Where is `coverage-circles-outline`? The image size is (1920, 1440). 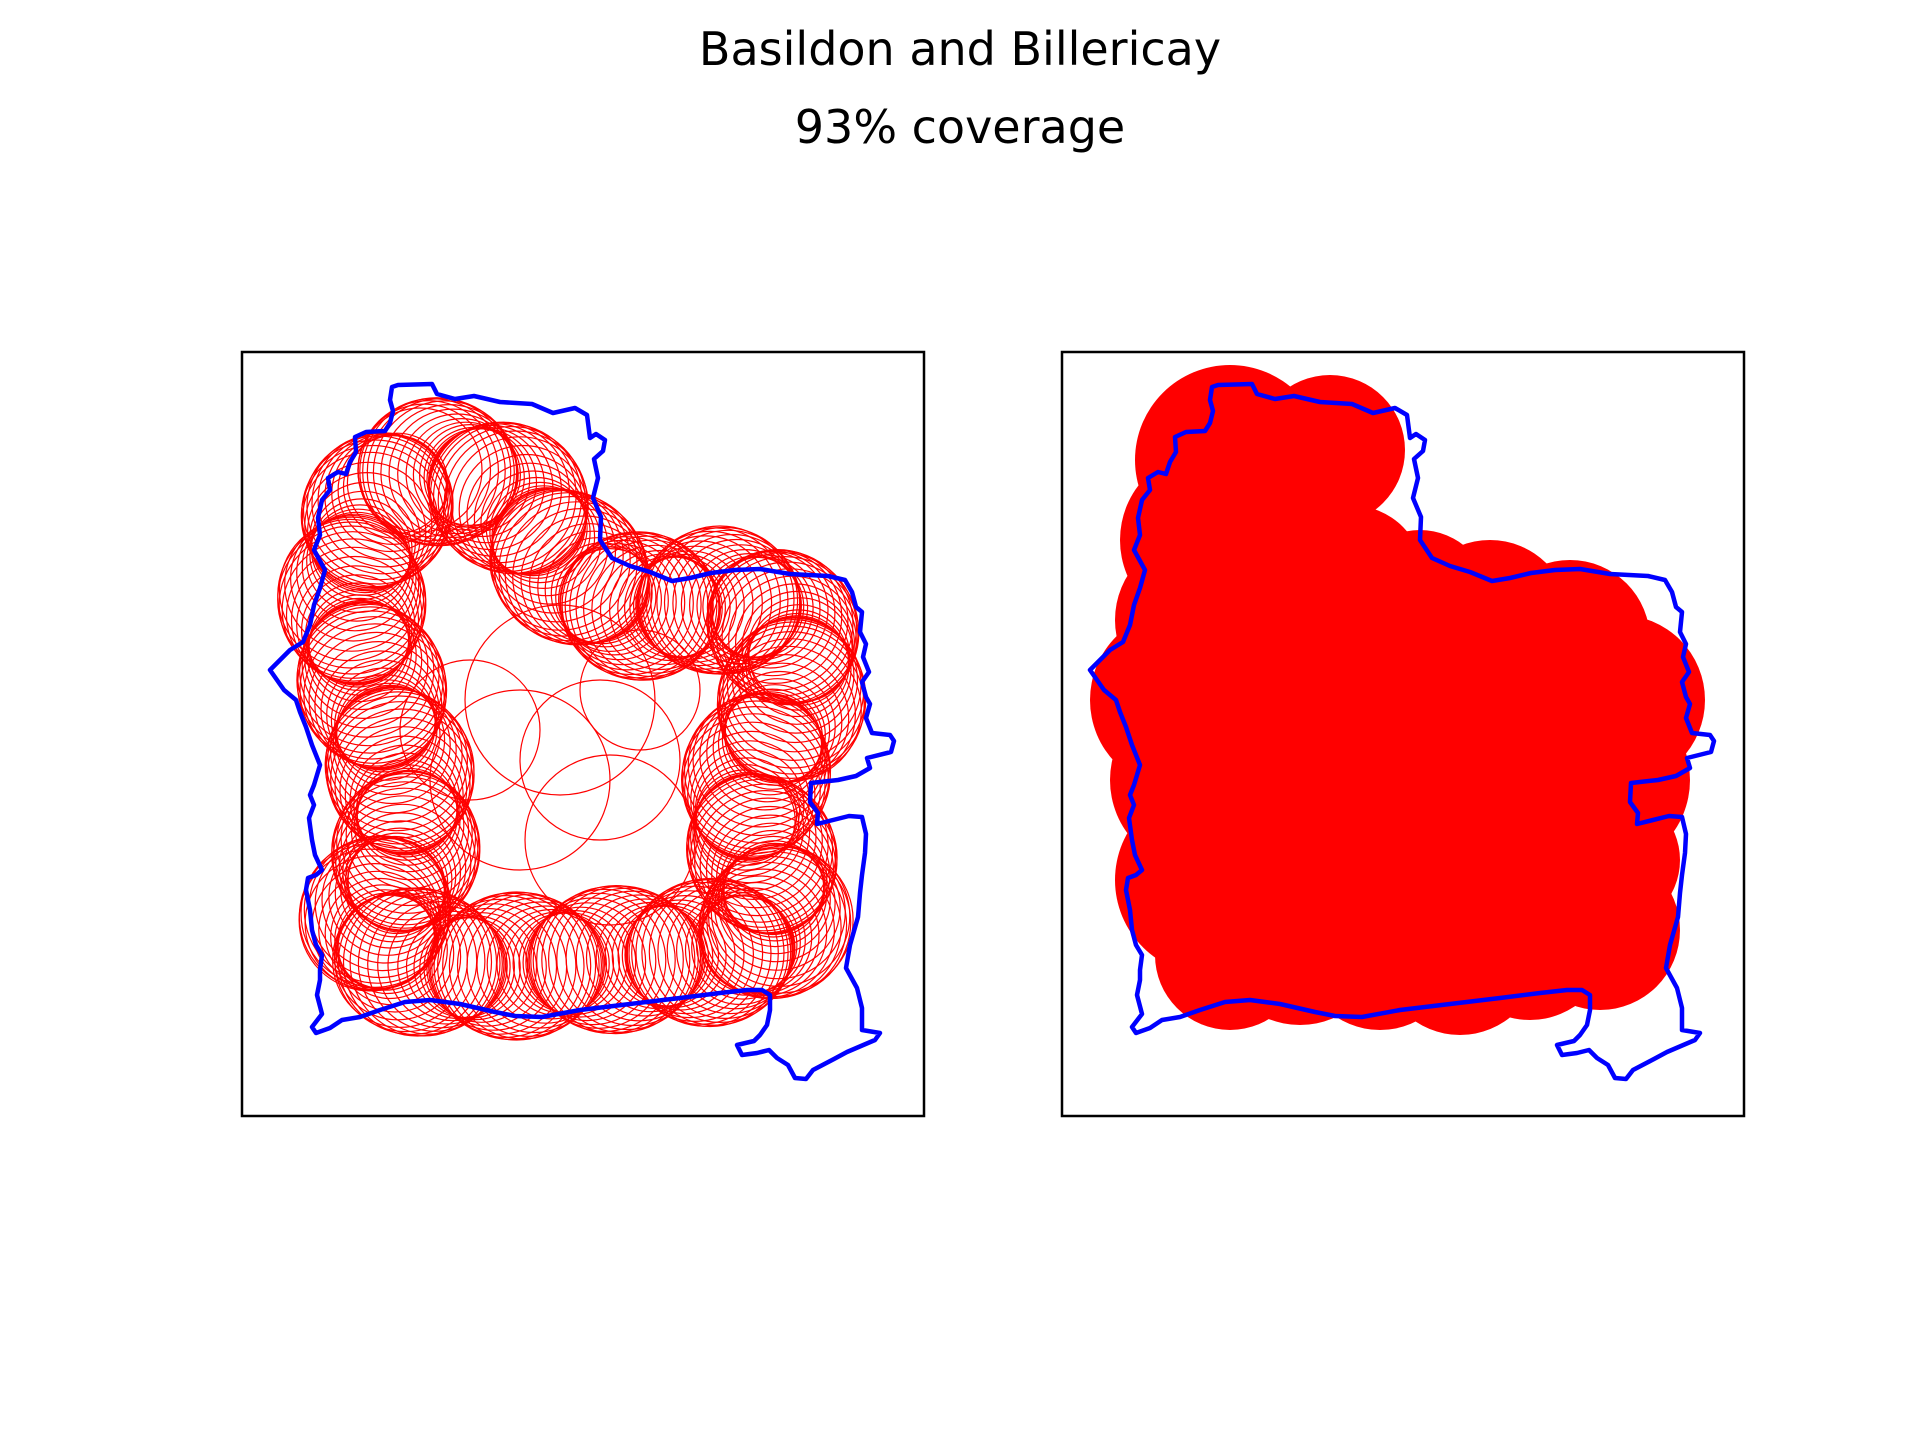 coverage-circles-outline is located at coordinates (572, 719).